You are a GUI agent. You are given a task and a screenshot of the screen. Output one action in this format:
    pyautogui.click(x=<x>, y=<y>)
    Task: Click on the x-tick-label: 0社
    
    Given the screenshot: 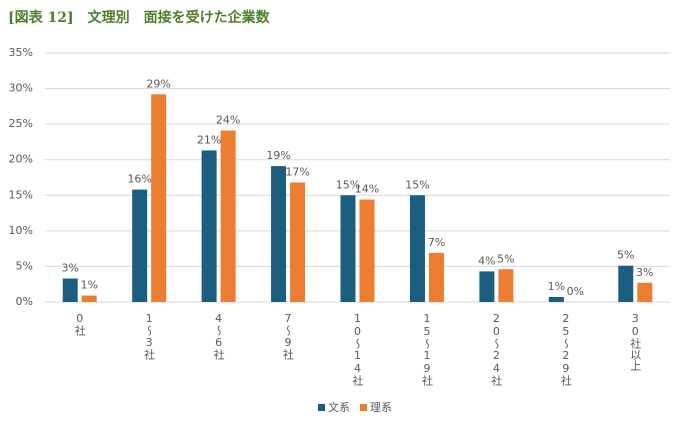 What is the action you would take?
    pyautogui.click(x=79, y=324)
    